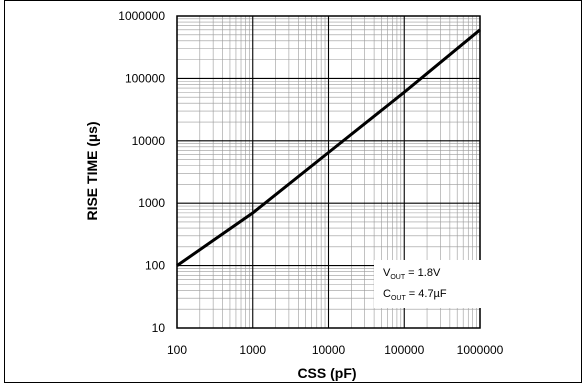  What do you see at coordinates (415, 295) in the screenshot?
I see `annotation-cout: COUT = 4.7µF` at bounding box center [415, 295].